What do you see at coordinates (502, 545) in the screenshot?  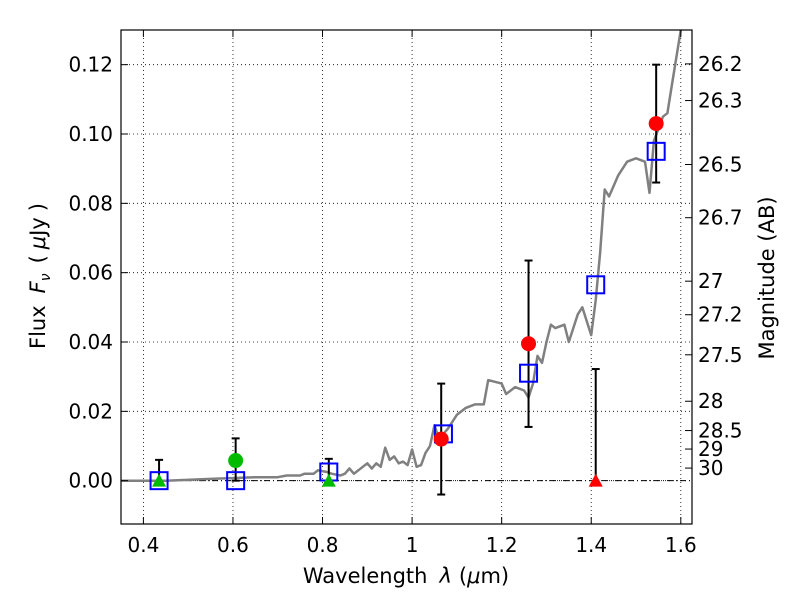 I see `x-tick-label: 1.2` at bounding box center [502, 545].